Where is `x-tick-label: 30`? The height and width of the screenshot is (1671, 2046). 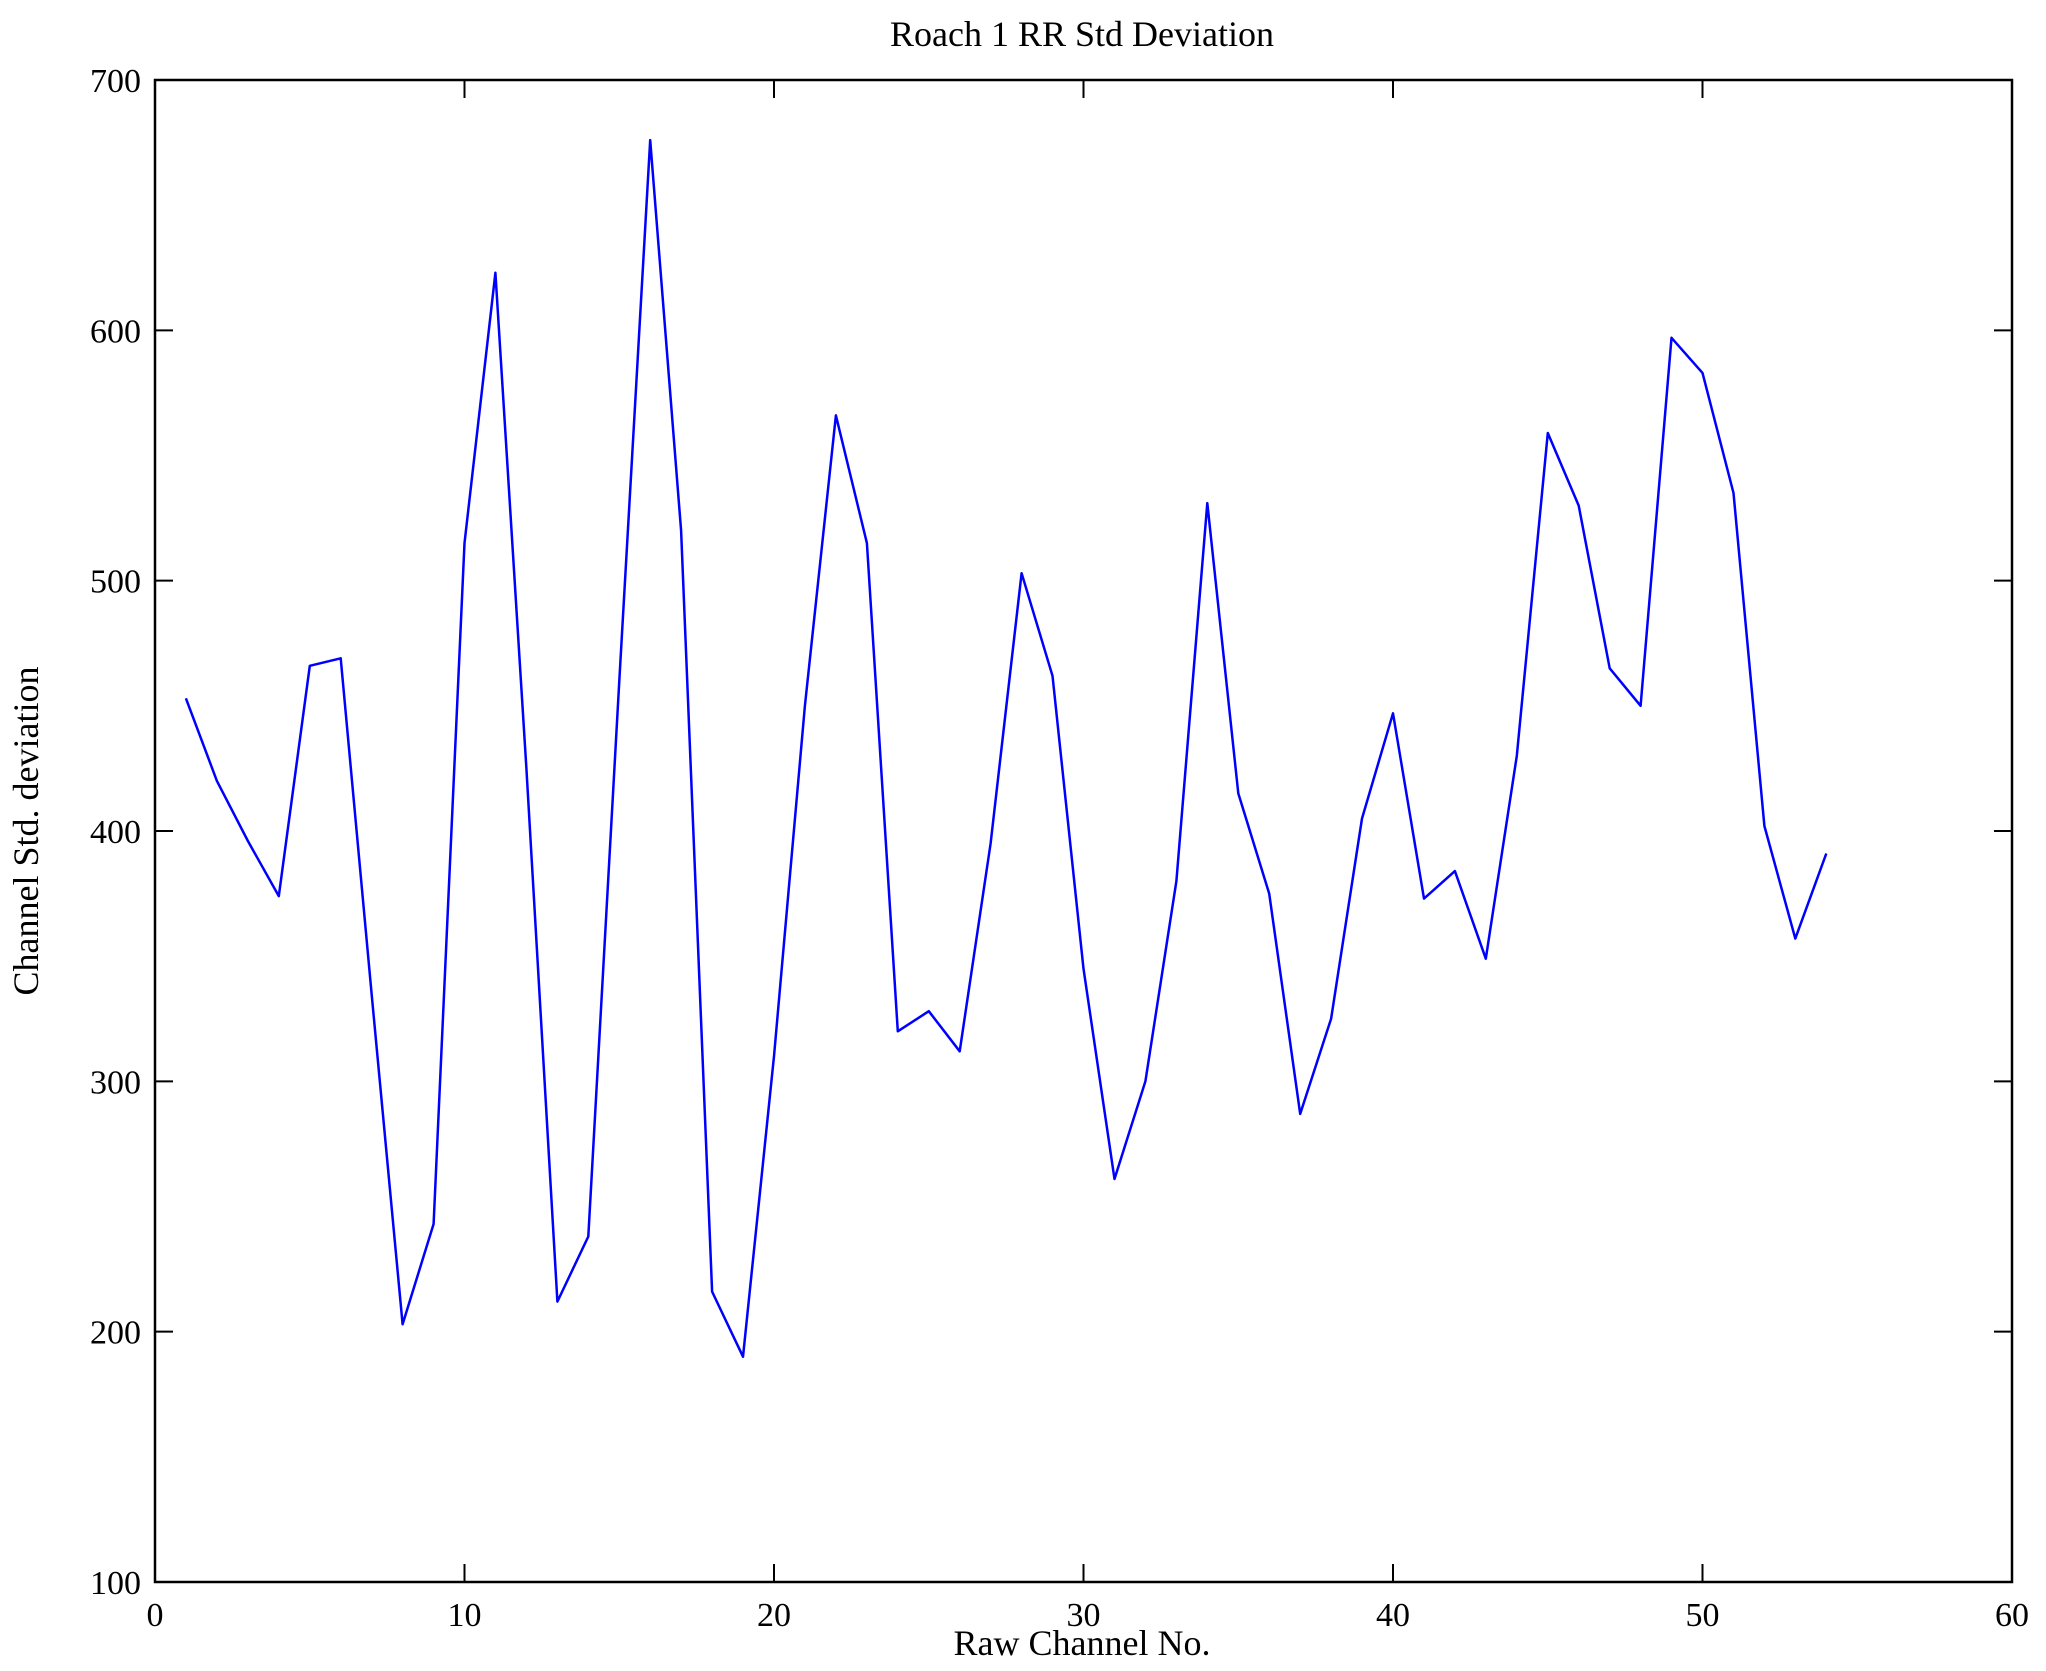
x-tick-label: 30 is located at coordinates (1084, 1615).